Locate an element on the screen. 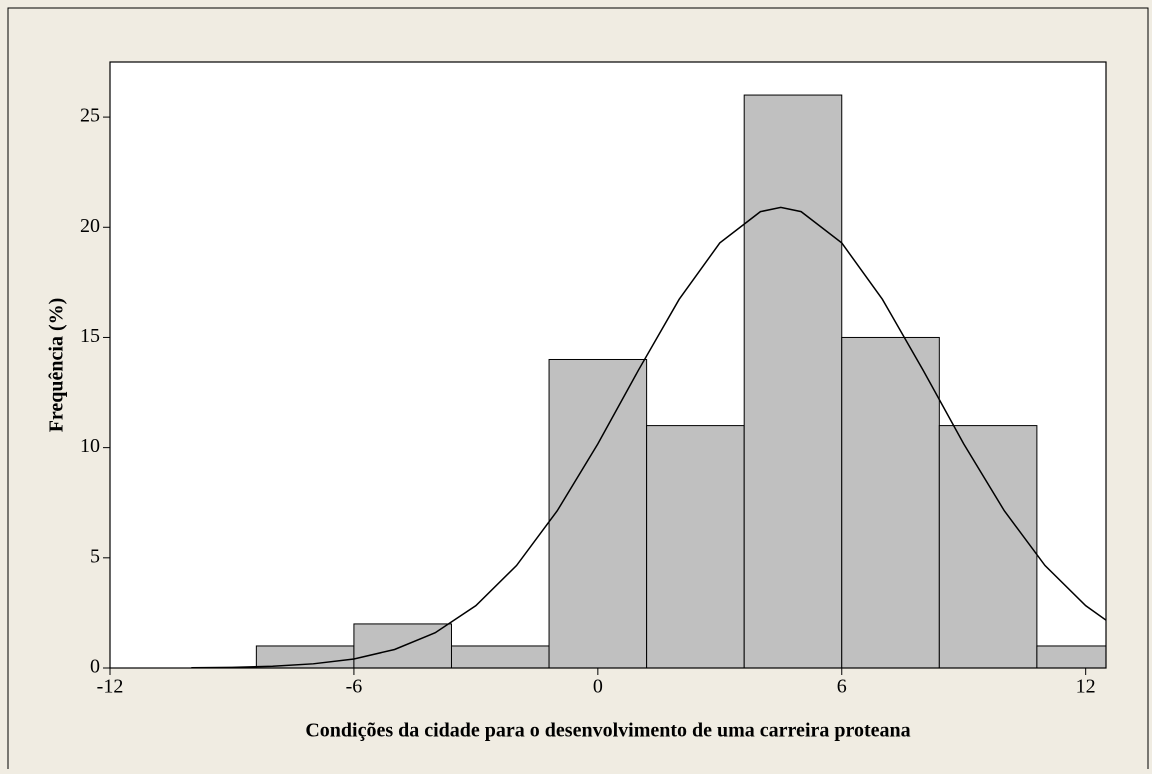 The height and width of the screenshot is (774, 1152). y-tick-label: 25 is located at coordinates (90, 116).